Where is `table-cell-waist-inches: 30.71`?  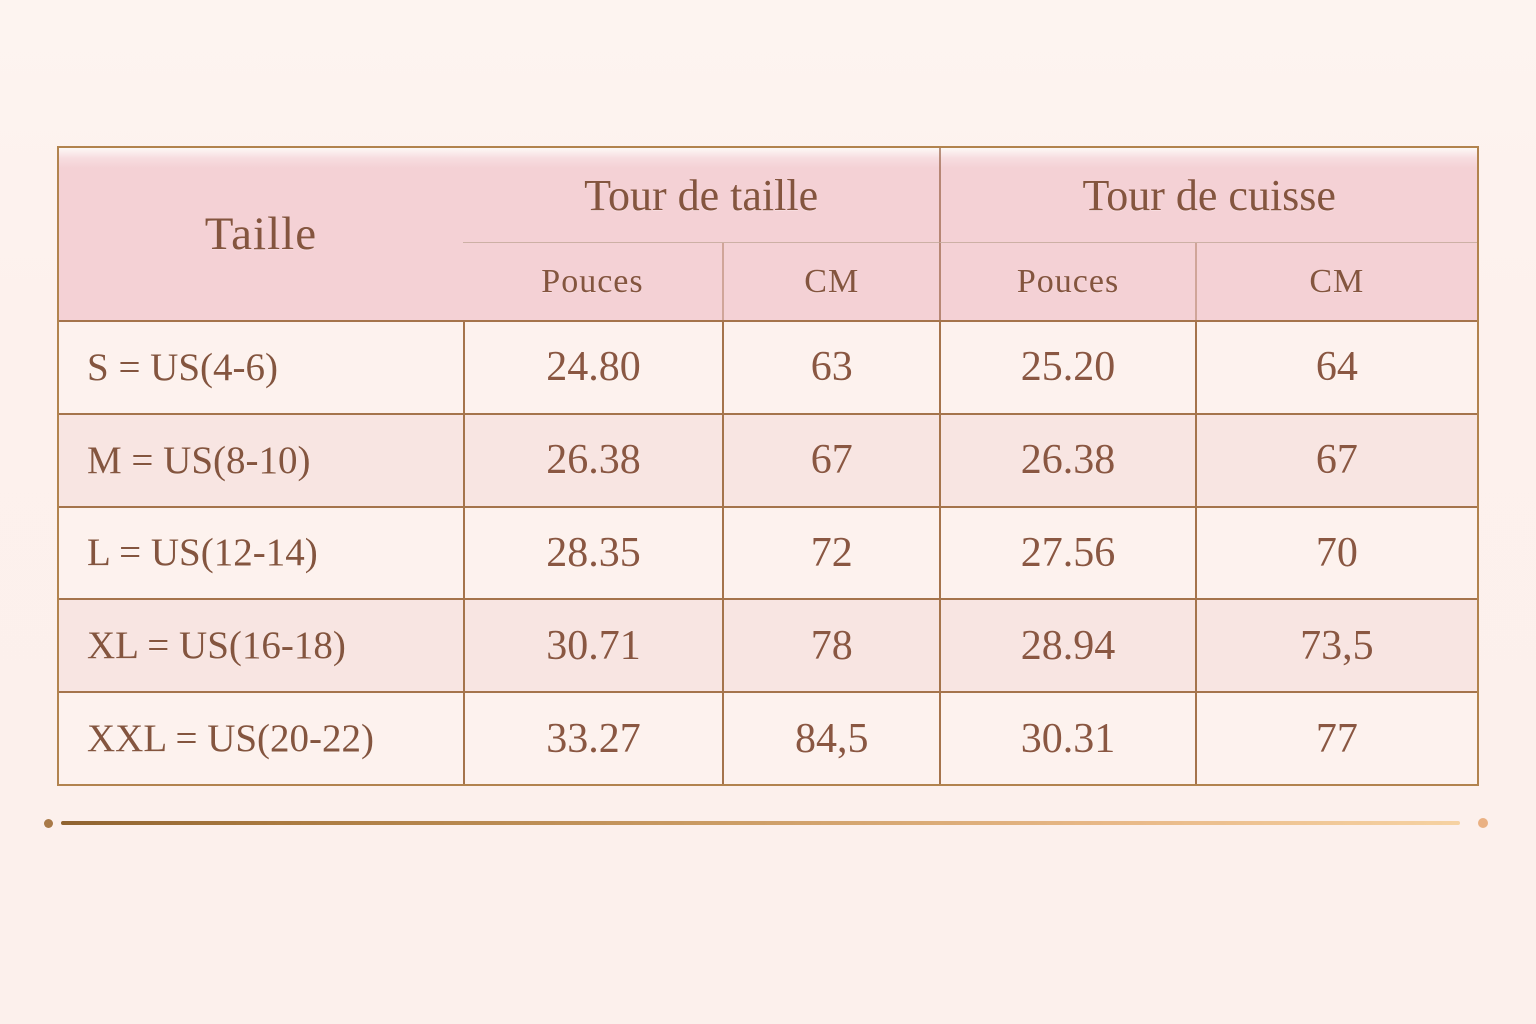 table-cell-waist-inches: 30.71 is located at coordinates (592, 645).